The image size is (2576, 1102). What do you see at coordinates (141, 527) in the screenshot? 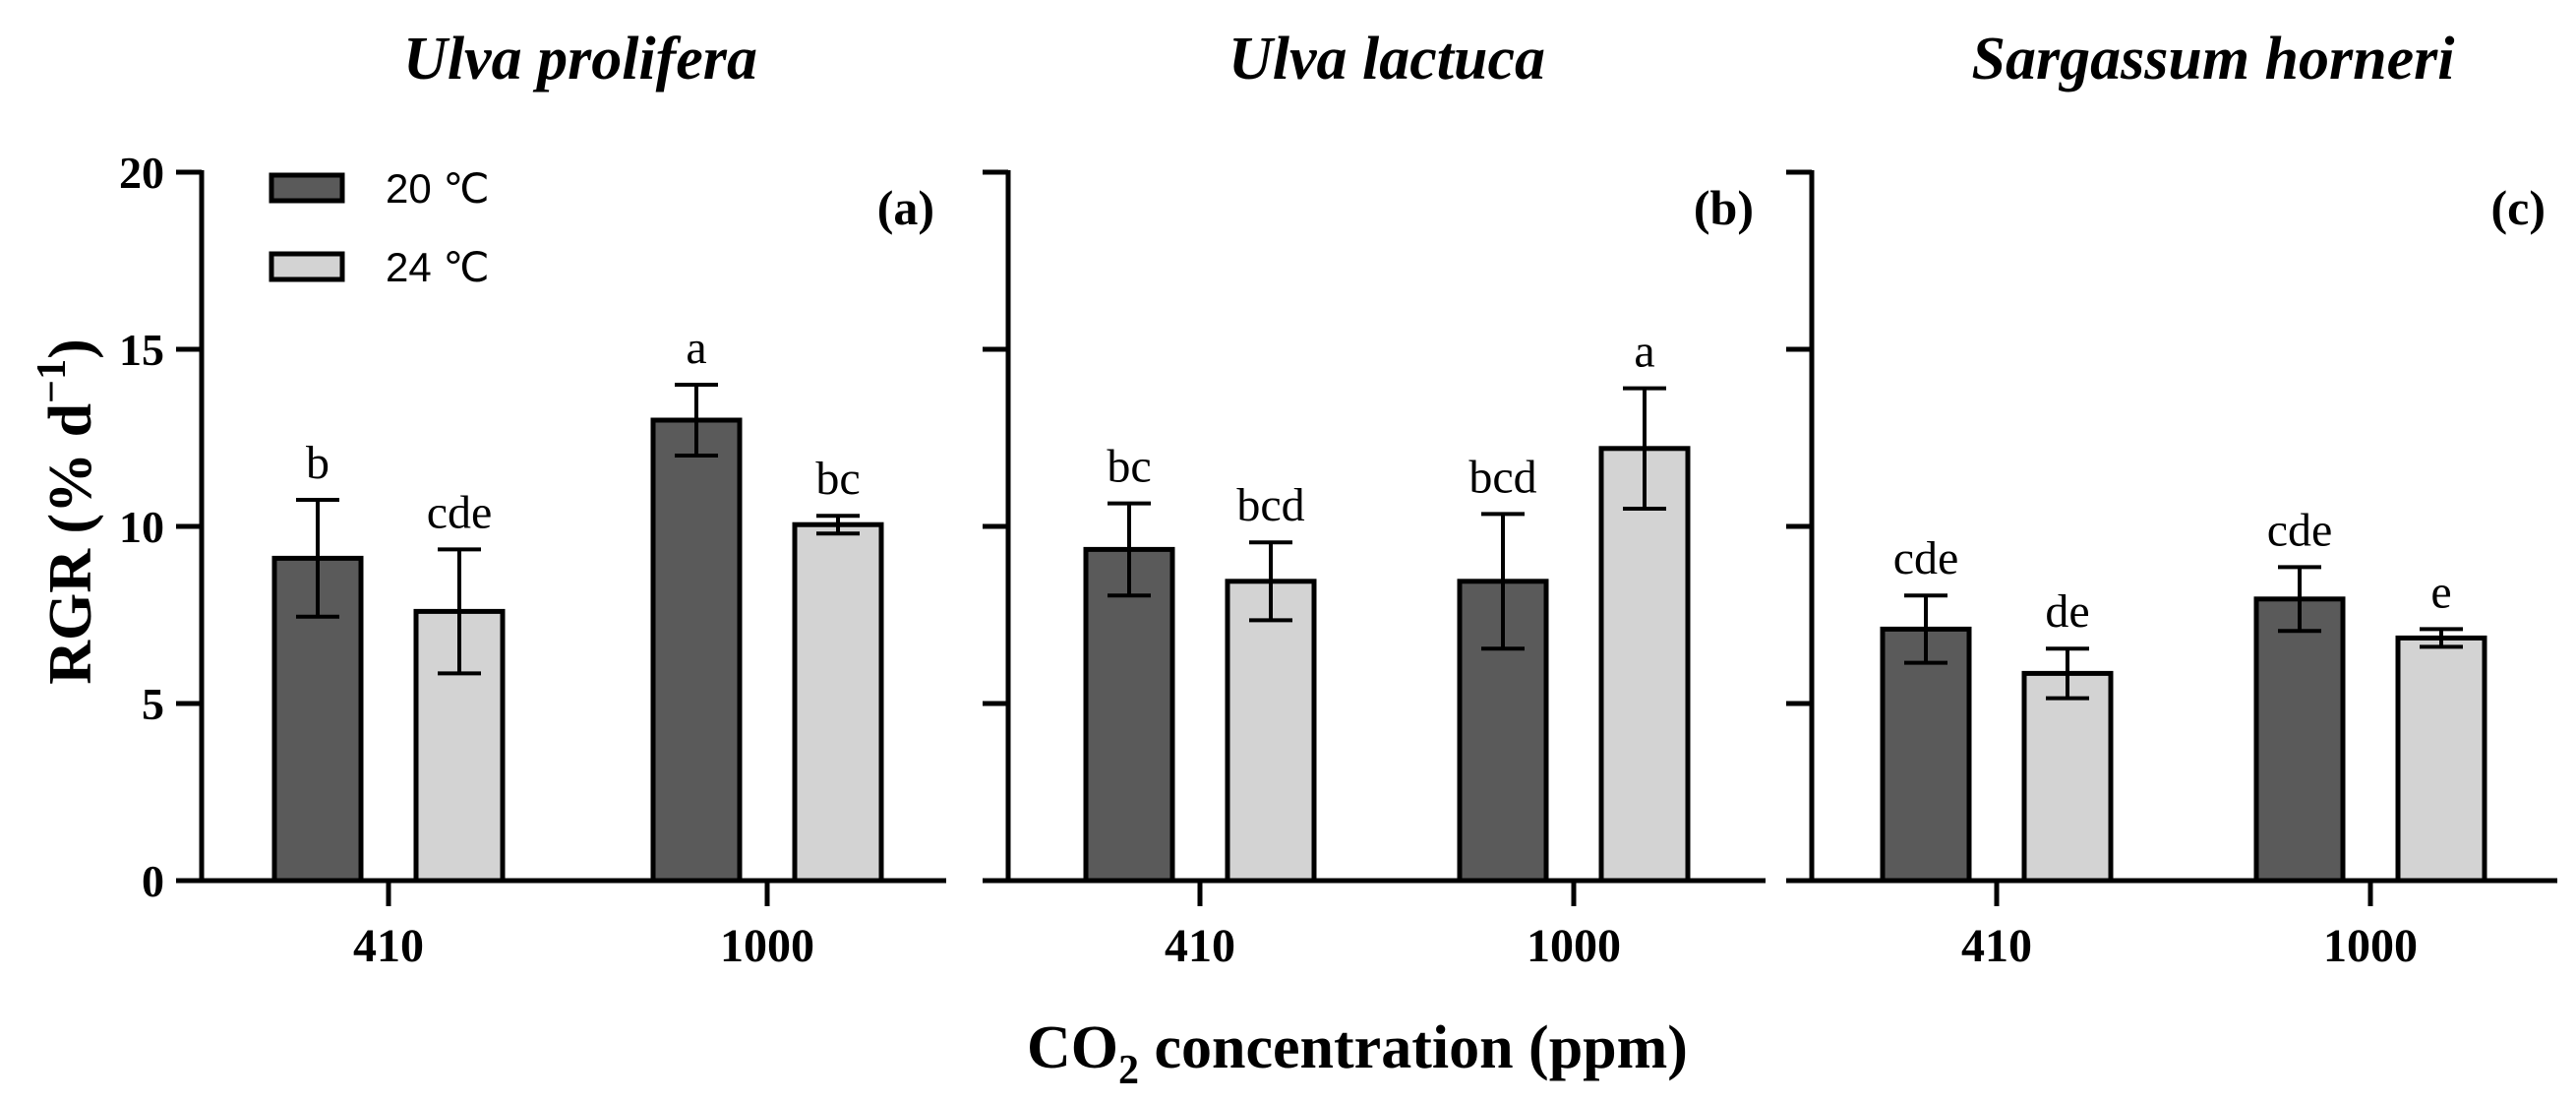
I see `y-tick-label: 10` at bounding box center [141, 527].